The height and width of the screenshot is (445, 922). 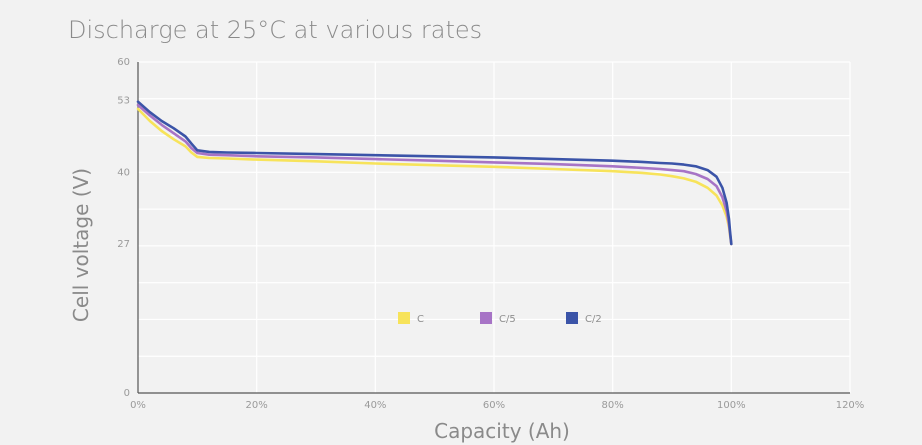 I want to click on x-tick-label: 80%, so click(x=613, y=405).